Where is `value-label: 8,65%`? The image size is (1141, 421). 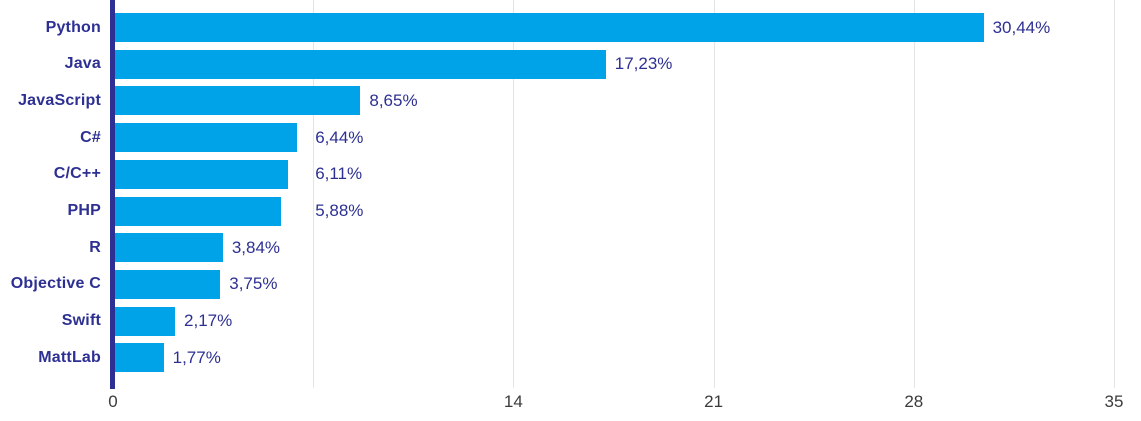
value-label: 8,65% is located at coordinates (393, 100).